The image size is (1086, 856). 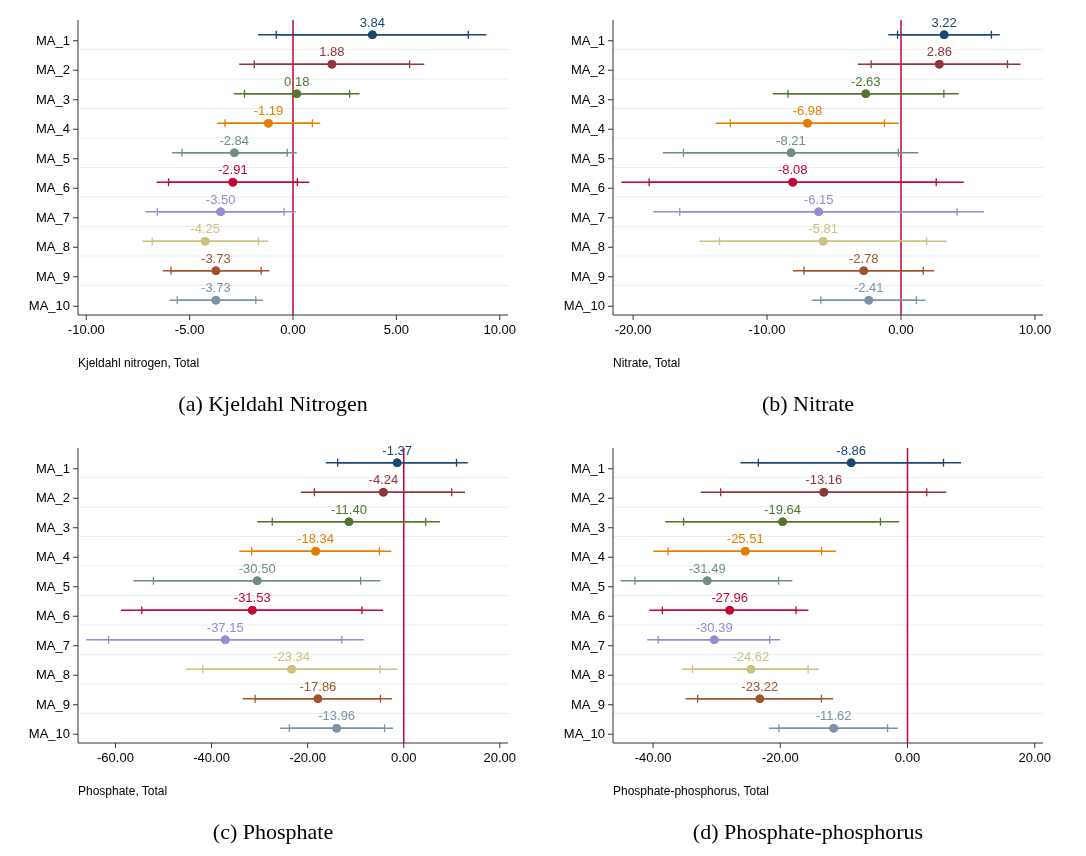 What do you see at coordinates (865, 81) in the screenshot?
I see `data-label: -2.63` at bounding box center [865, 81].